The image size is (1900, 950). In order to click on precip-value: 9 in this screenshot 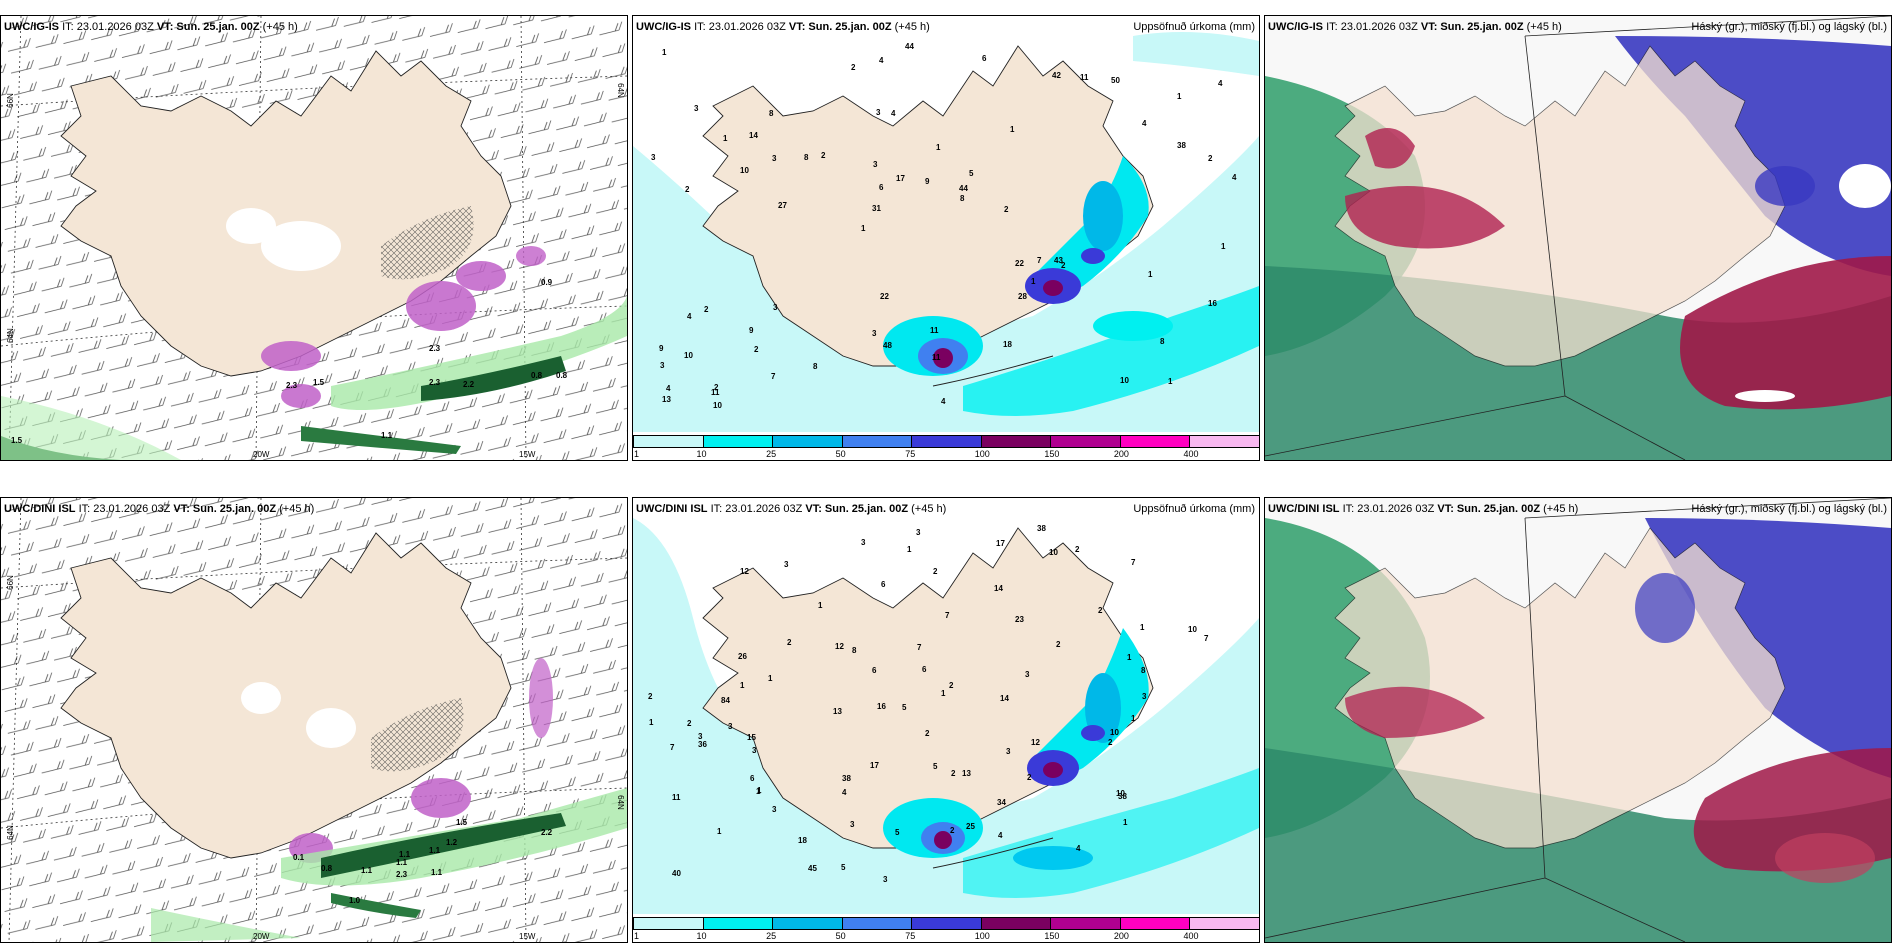, I will do `click(927, 181)`.